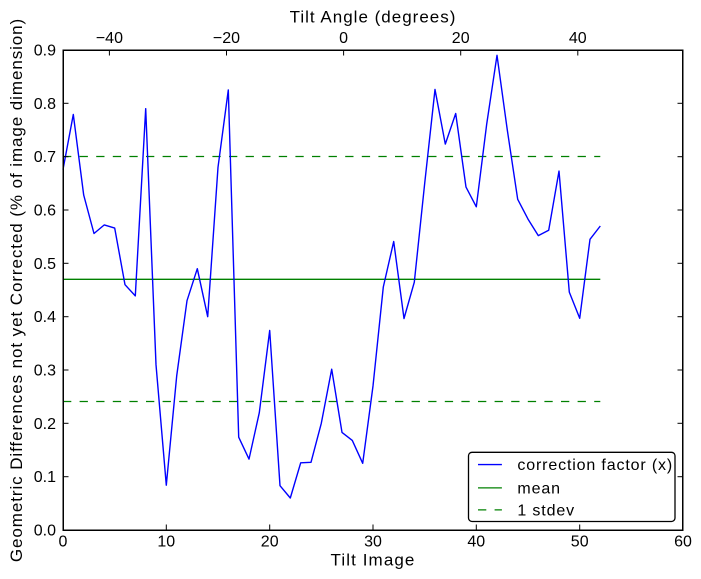  I want to click on svg-text: correction factor (x), so click(595, 465).